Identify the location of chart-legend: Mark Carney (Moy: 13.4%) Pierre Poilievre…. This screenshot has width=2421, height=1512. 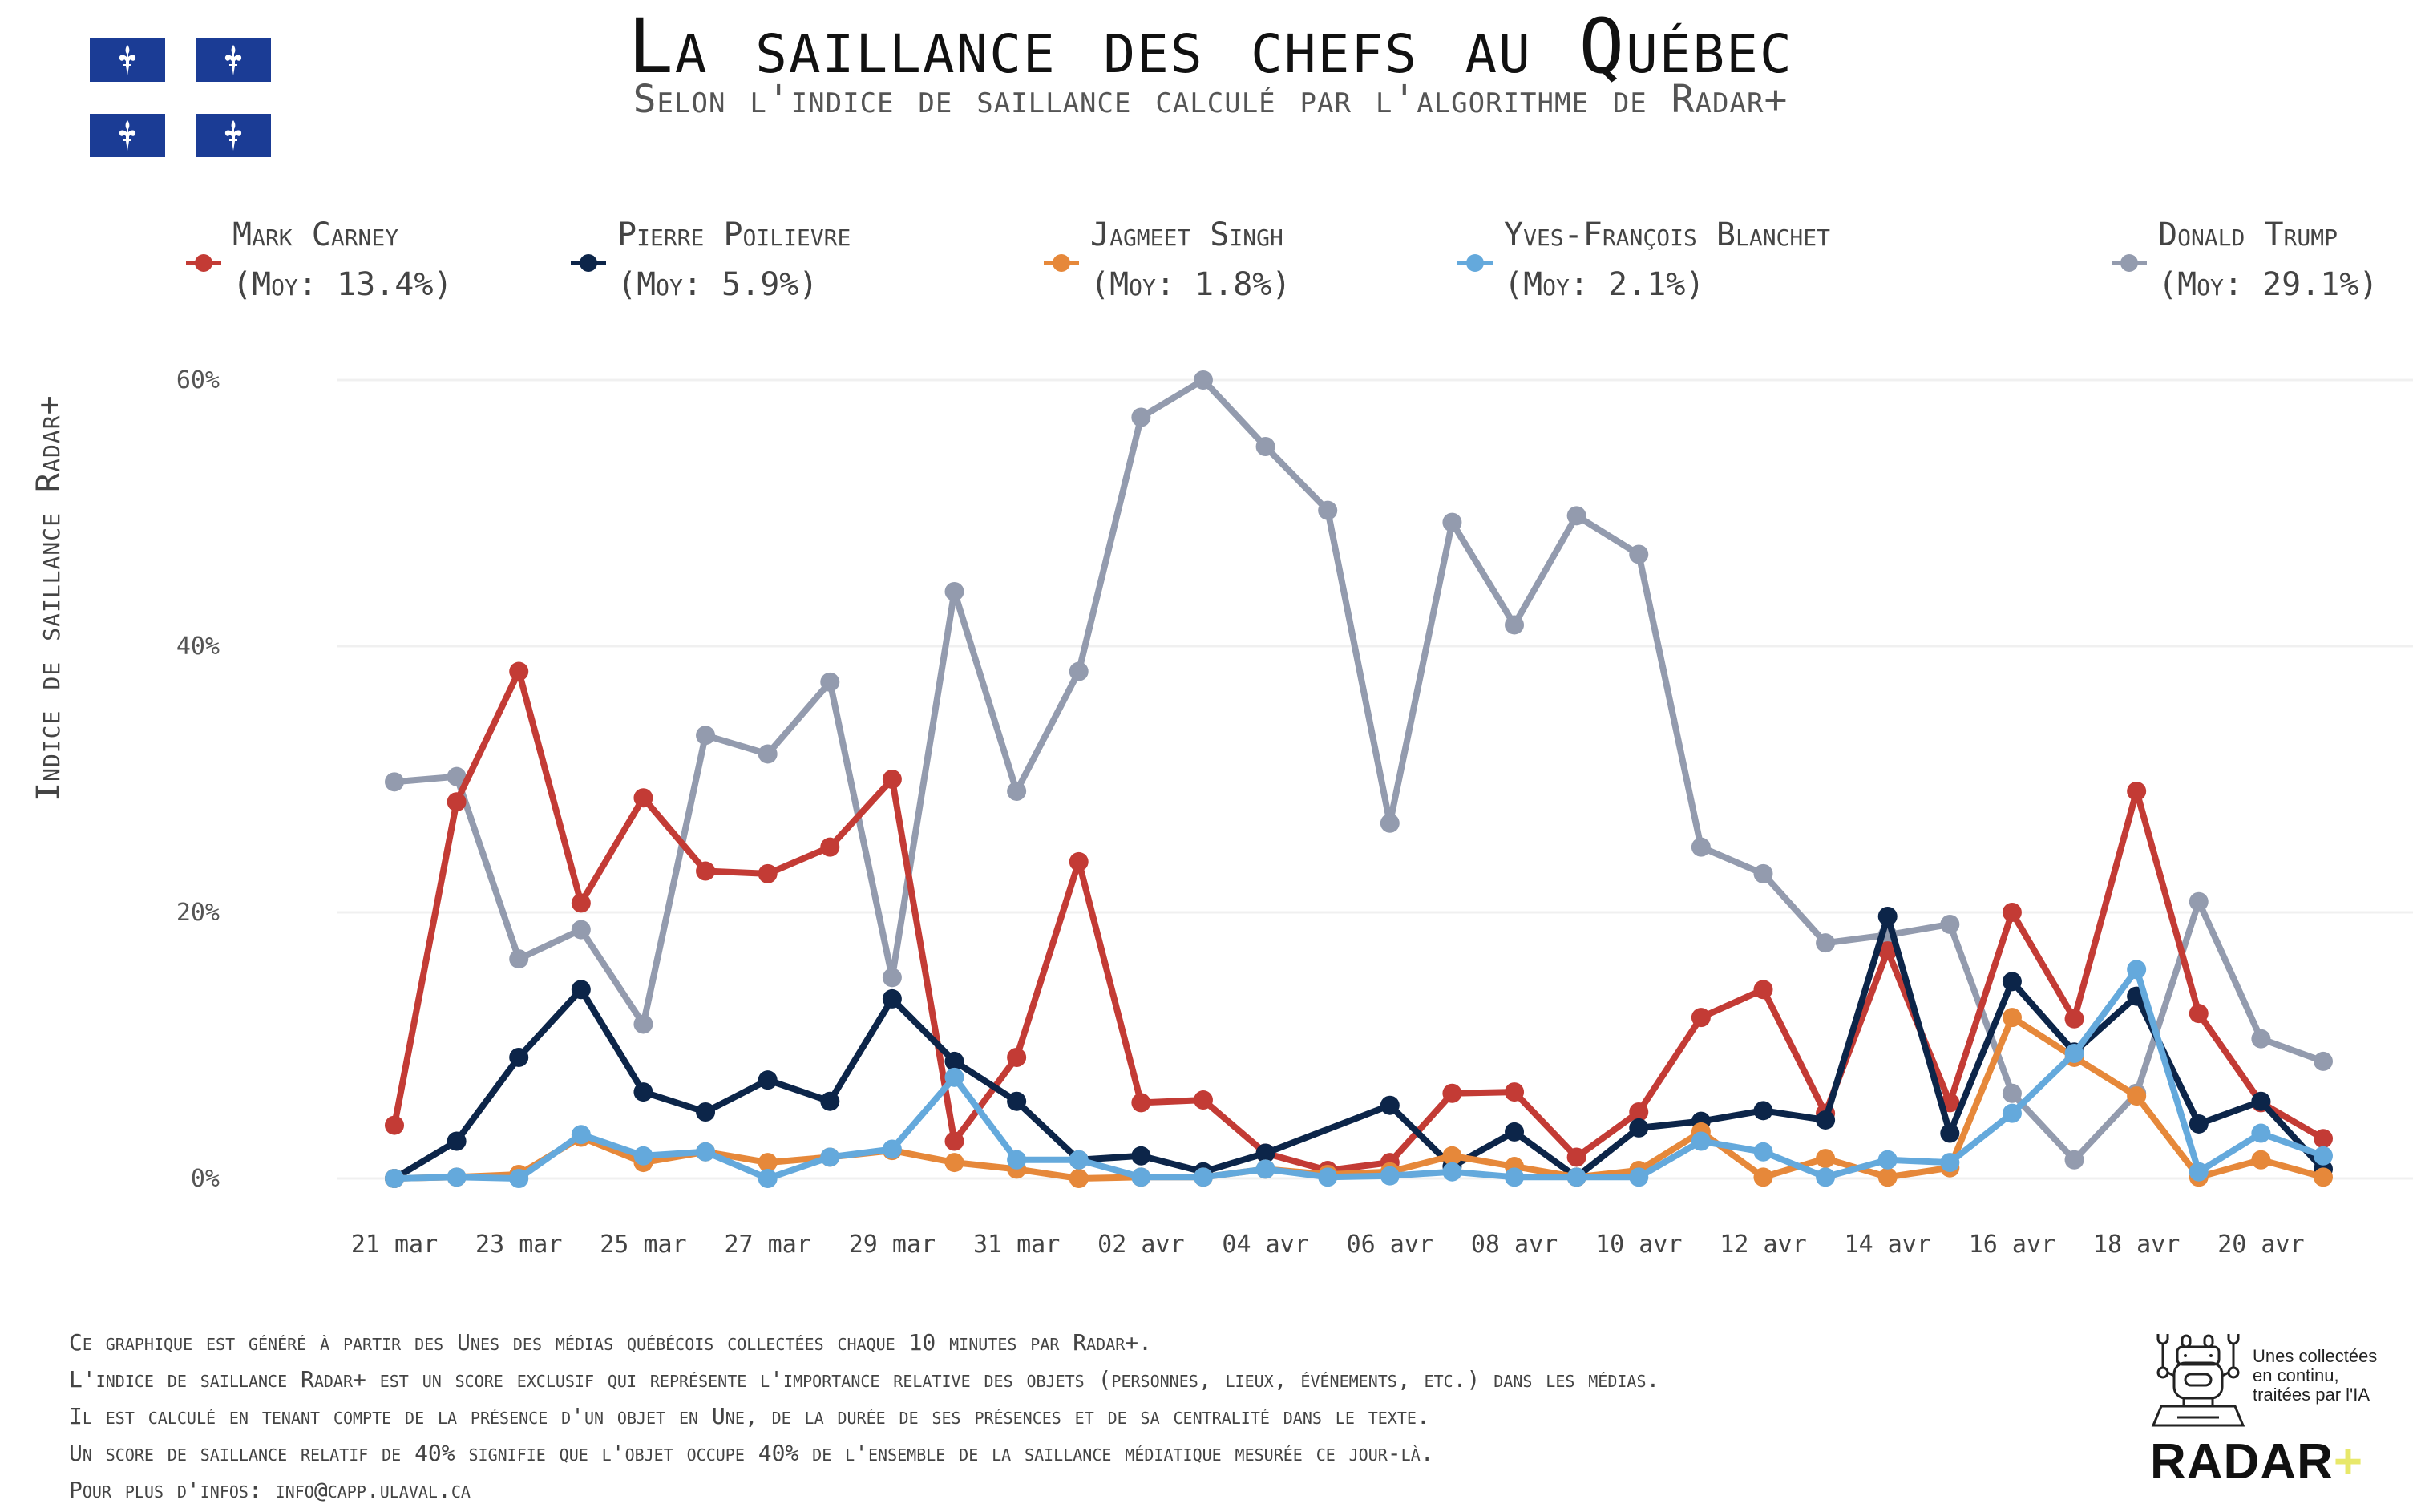
(1210, 258).